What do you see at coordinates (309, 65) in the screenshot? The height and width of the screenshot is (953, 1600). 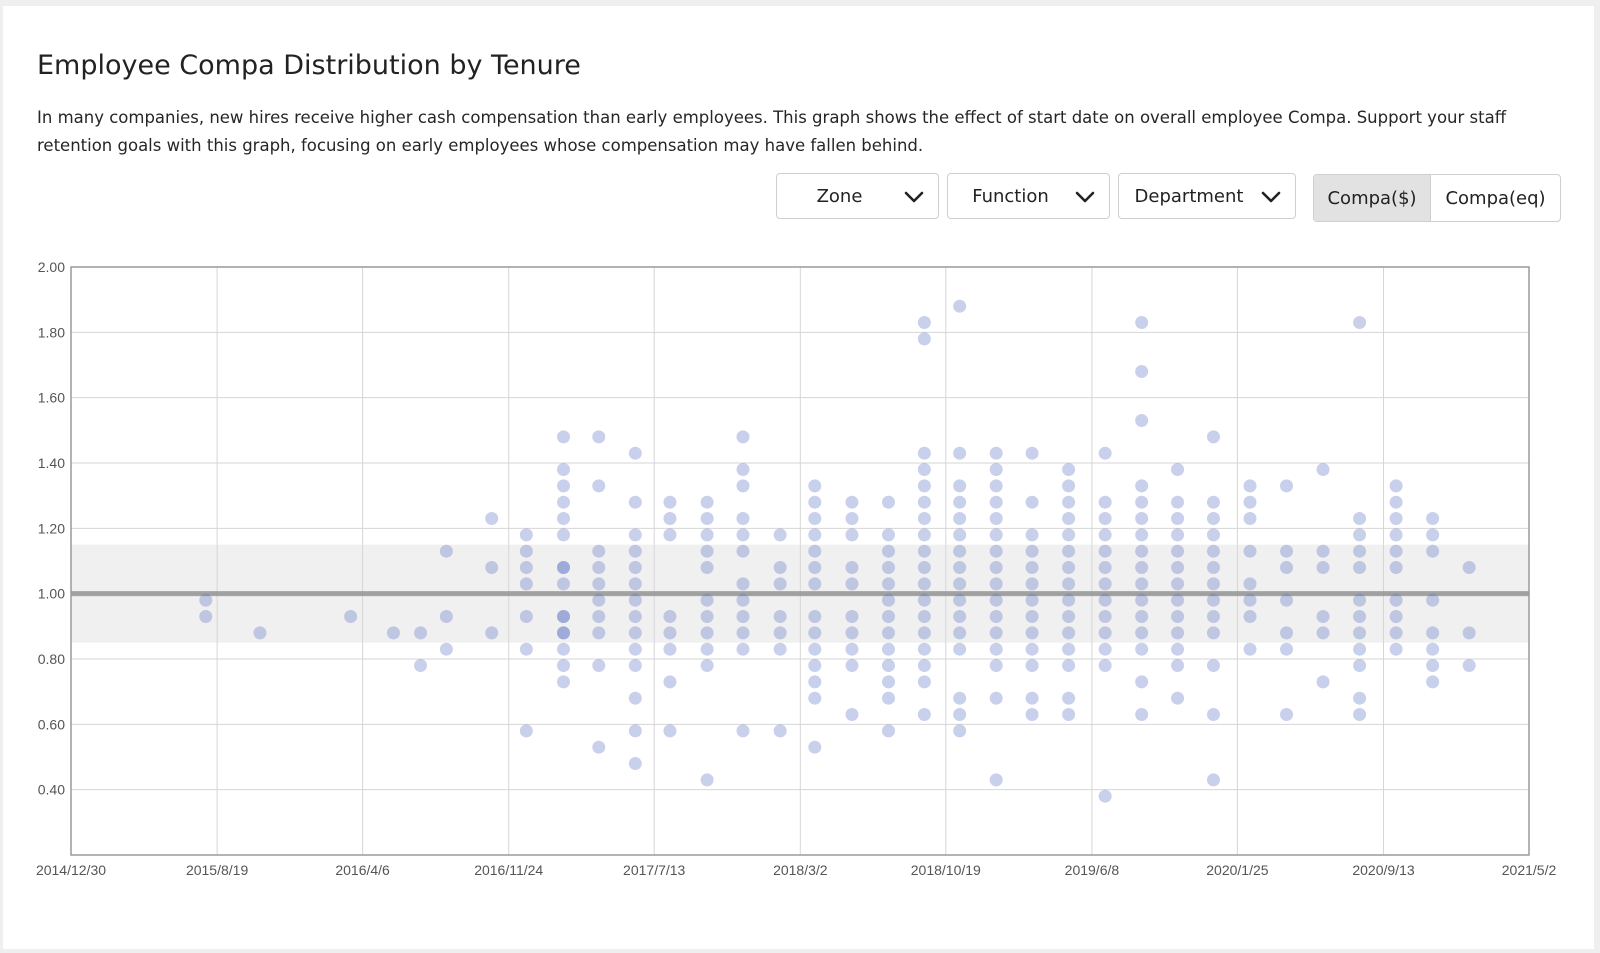 I see `page-title: Employee Compa Distribution by Tenure` at bounding box center [309, 65].